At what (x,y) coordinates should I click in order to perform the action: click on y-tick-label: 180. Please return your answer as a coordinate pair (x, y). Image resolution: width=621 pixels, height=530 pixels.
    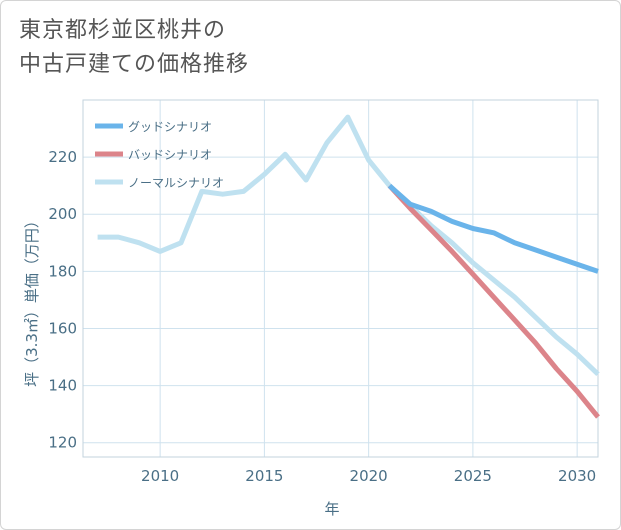
    Looking at the image, I should click on (62, 271).